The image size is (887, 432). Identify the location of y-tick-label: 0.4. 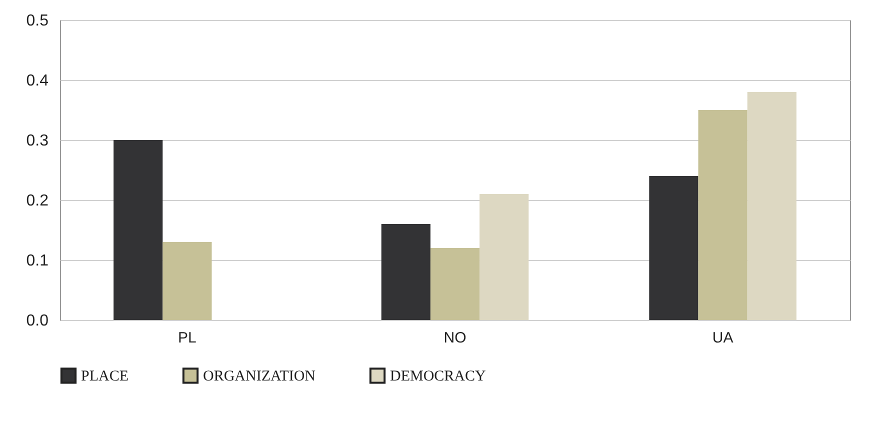
(37, 81).